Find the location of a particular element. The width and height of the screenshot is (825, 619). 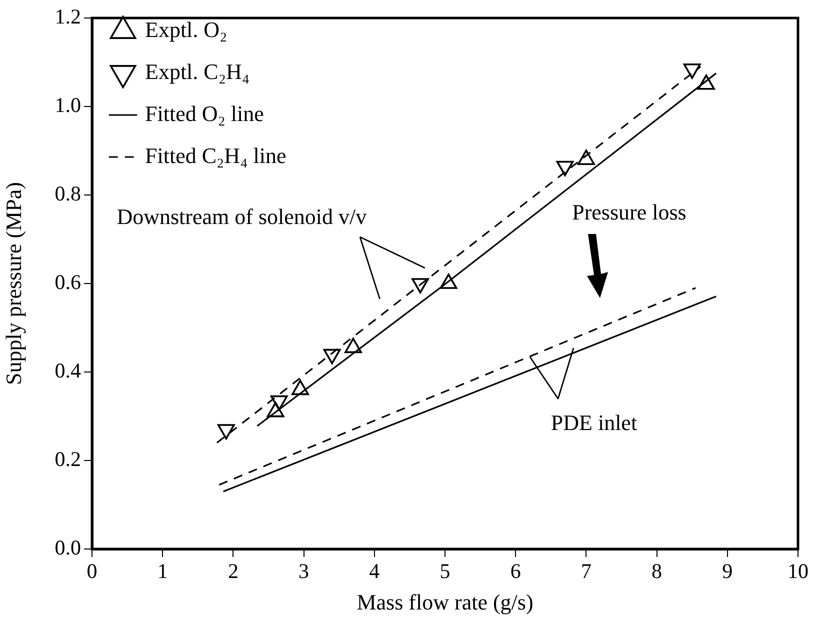

x-tick-label: 4 is located at coordinates (374, 571).